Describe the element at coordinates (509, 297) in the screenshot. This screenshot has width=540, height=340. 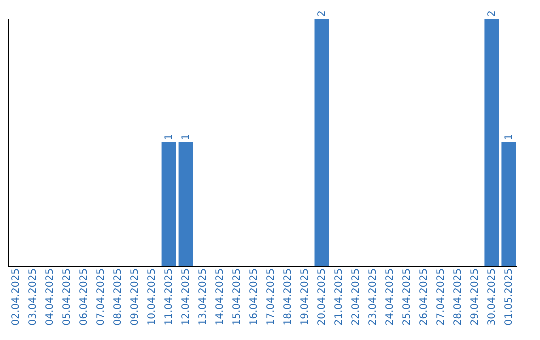
I see `x-tick-label: 01.05.2025` at that location.